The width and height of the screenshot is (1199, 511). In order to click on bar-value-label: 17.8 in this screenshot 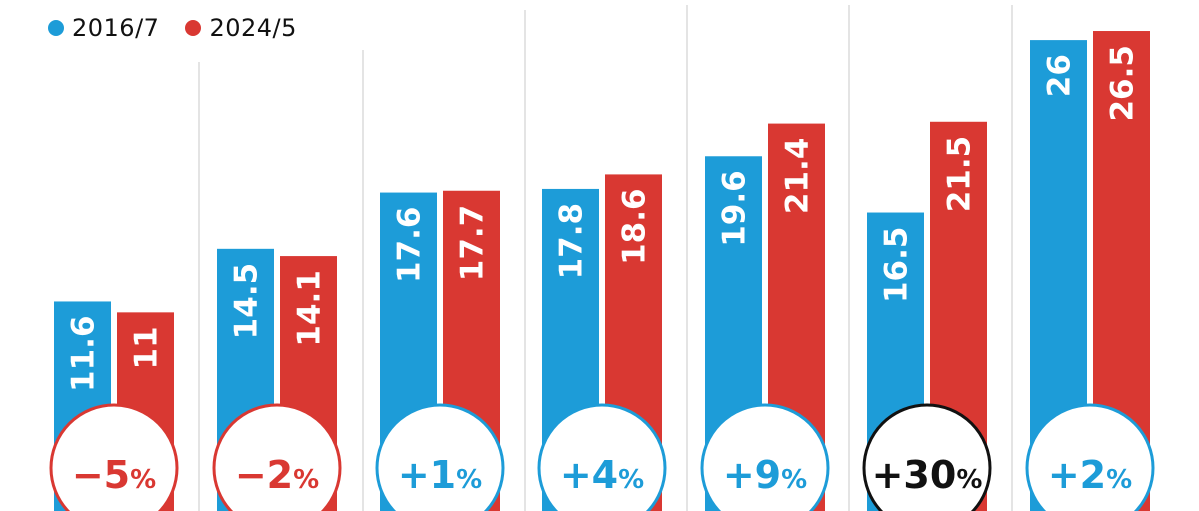, I will do `click(572, 241)`.